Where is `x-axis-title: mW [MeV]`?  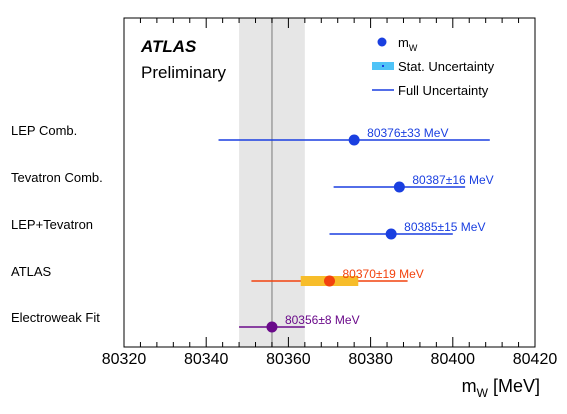 x-axis-title: mW [MeV] is located at coordinates (501, 388).